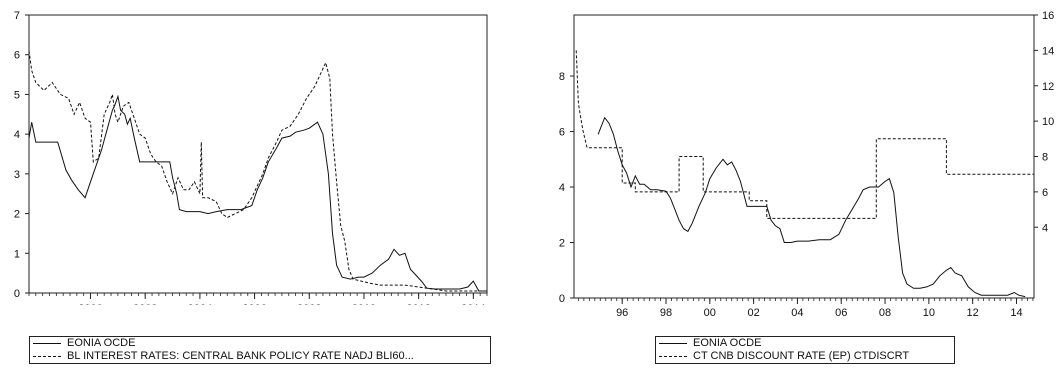  Describe the element at coordinates (17, 56) in the screenshot. I see `y-tick-label: 6` at that location.